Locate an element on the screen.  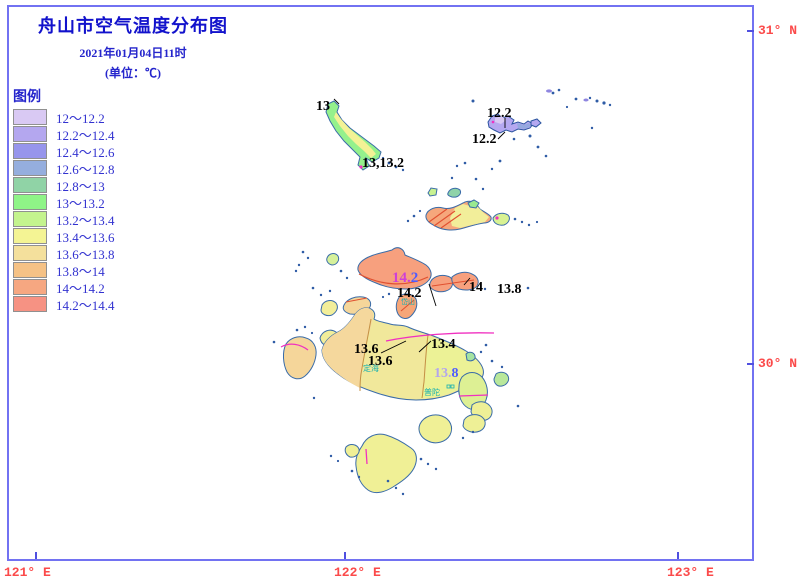
legend-title: 图例 is located at coordinates (27, 97).